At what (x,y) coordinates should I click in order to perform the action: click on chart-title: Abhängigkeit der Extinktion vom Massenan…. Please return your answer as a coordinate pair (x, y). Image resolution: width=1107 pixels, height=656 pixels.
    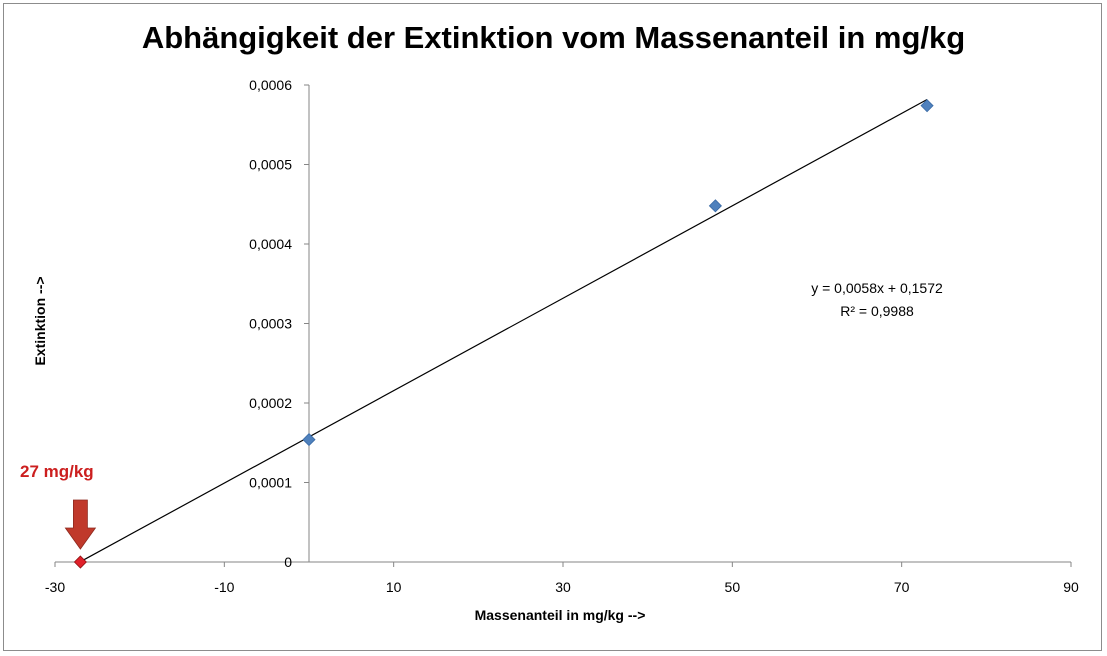
    Looking at the image, I should click on (553, 37).